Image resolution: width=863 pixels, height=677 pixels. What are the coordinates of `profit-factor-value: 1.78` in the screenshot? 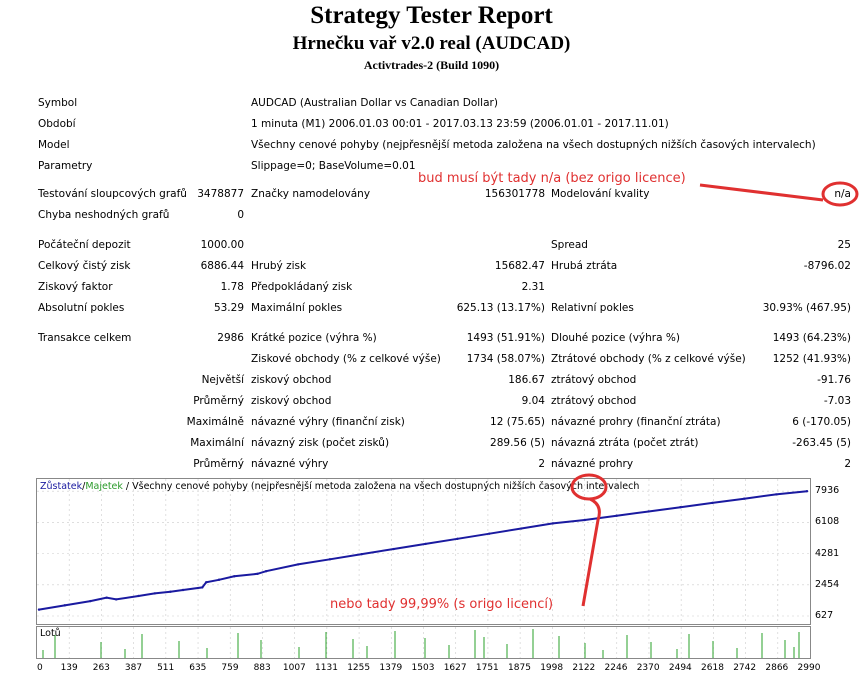 It's located at (232, 287).